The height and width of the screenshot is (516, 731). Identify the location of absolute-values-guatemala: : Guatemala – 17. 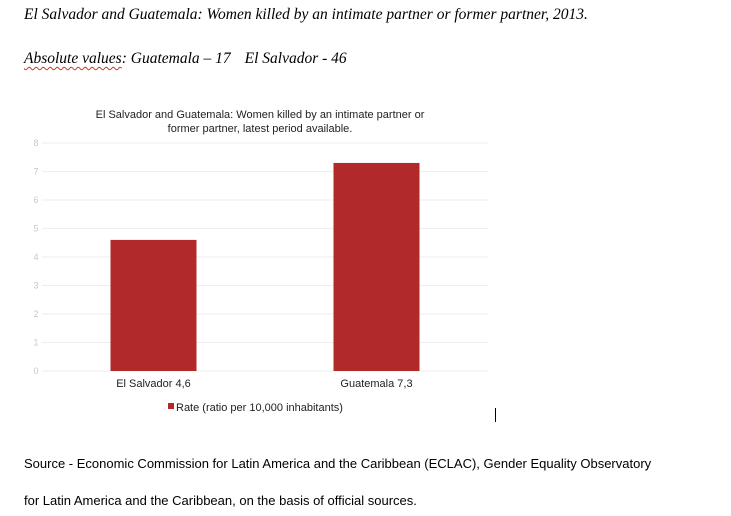
(176, 58).